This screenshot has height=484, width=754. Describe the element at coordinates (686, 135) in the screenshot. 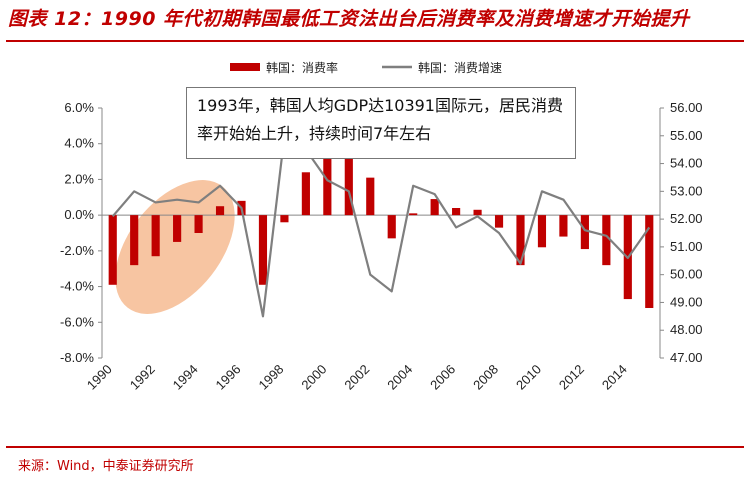

I see `right-tick-label: 55.00` at that location.